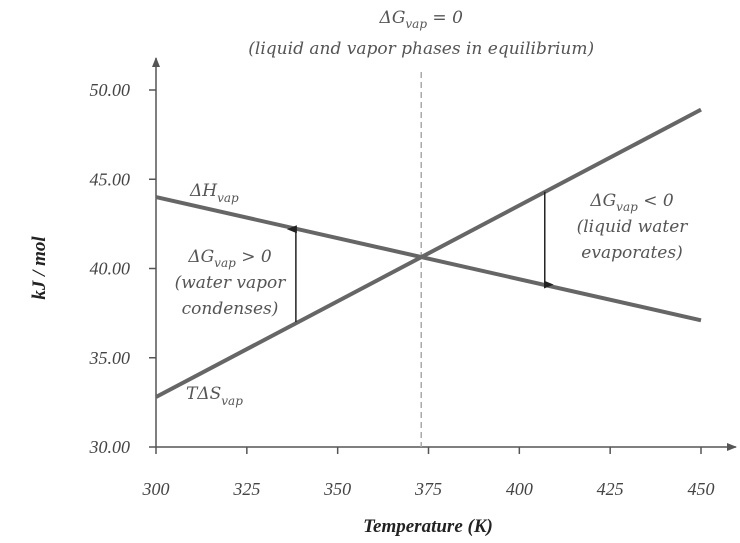 This screenshot has height=543, width=740. What do you see at coordinates (633, 227) in the screenshot?
I see `annotation-text: (liquid water` at bounding box center [633, 227].